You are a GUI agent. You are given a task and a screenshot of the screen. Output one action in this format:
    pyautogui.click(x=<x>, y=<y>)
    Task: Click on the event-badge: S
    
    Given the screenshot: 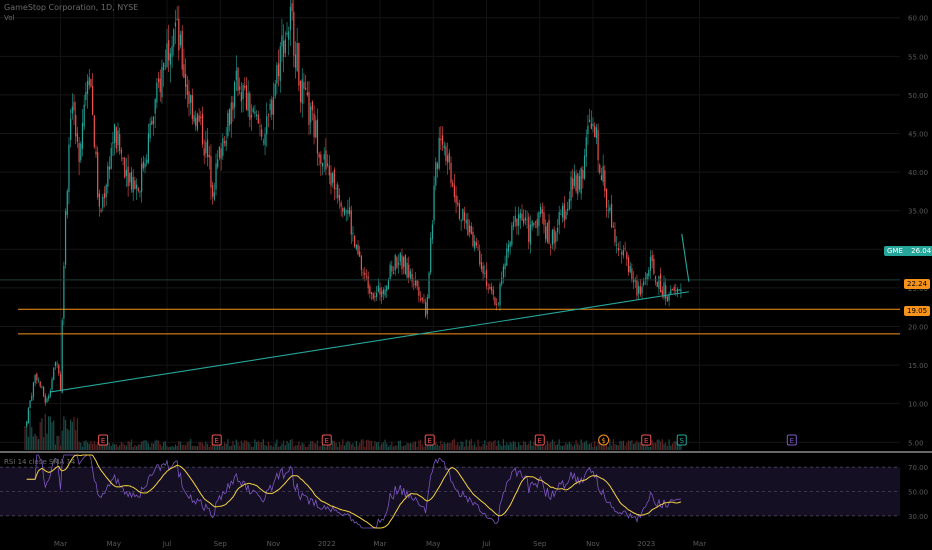 What is the action you would take?
    pyautogui.click(x=681, y=440)
    